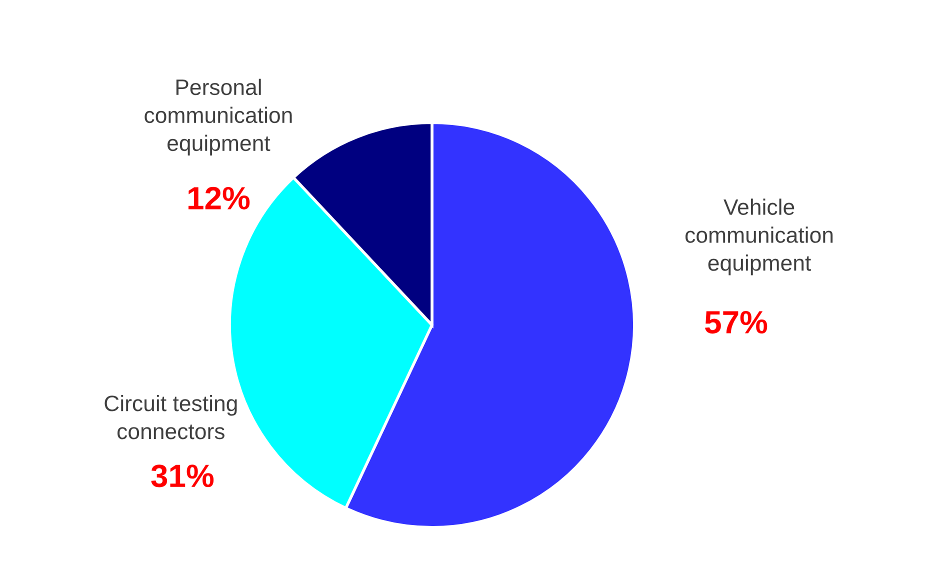 The image size is (946, 578). What do you see at coordinates (170, 417) in the screenshot?
I see `slice-label: Circuit testing connectors` at bounding box center [170, 417].